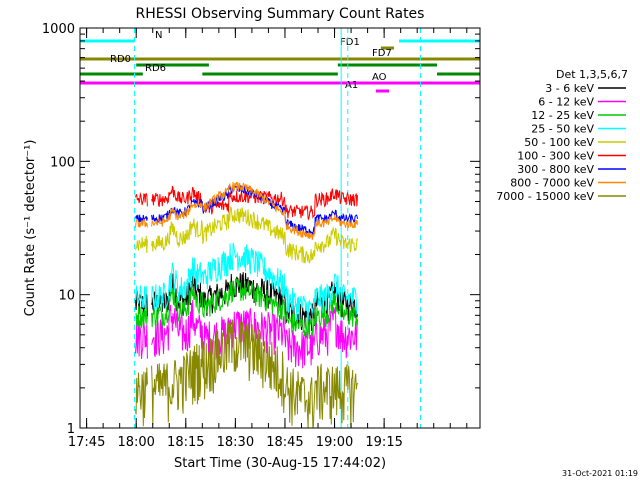  What do you see at coordinates (280, 463) in the screenshot?
I see `x-axis-label: Start Time (30-Aug-15 17:44:02)` at bounding box center [280, 463].